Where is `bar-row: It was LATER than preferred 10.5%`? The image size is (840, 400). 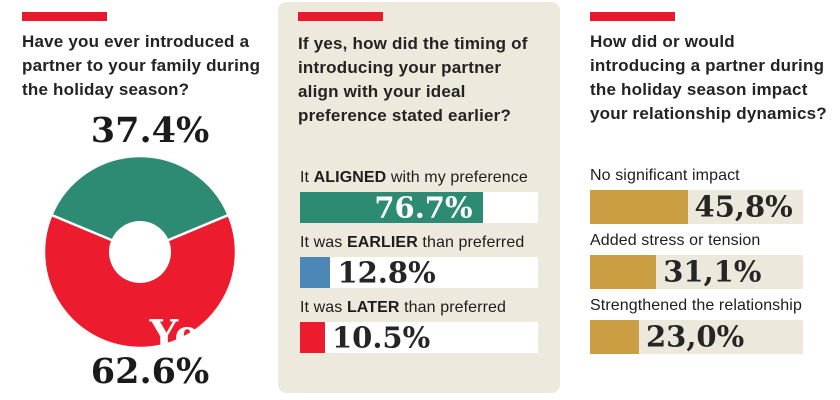
bar-row: It was LATER than preferred 10.5% is located at coordinates (419, 326).